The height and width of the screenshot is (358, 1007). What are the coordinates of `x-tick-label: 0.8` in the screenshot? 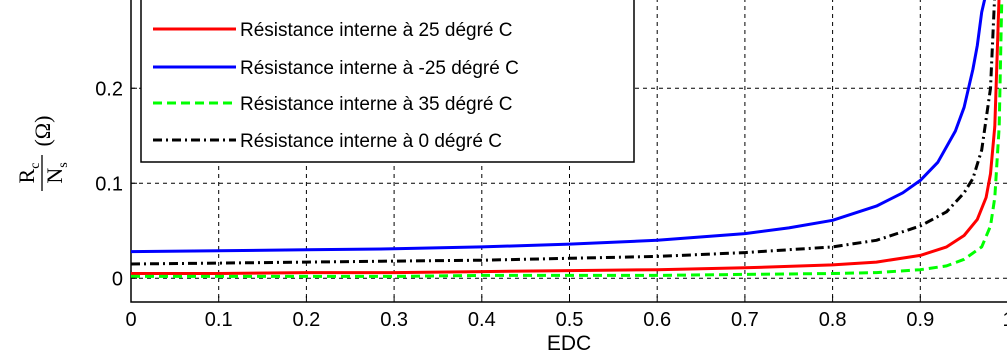 It's located at (833, 320).